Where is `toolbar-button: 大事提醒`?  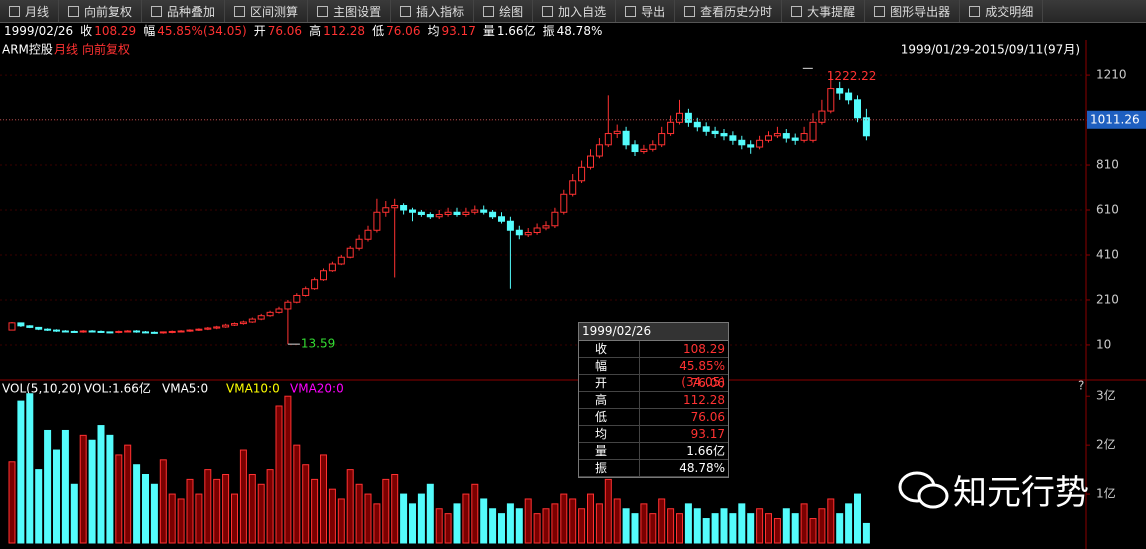
toolbar-button: 大事提醒 is located at coordinates (824, 11).